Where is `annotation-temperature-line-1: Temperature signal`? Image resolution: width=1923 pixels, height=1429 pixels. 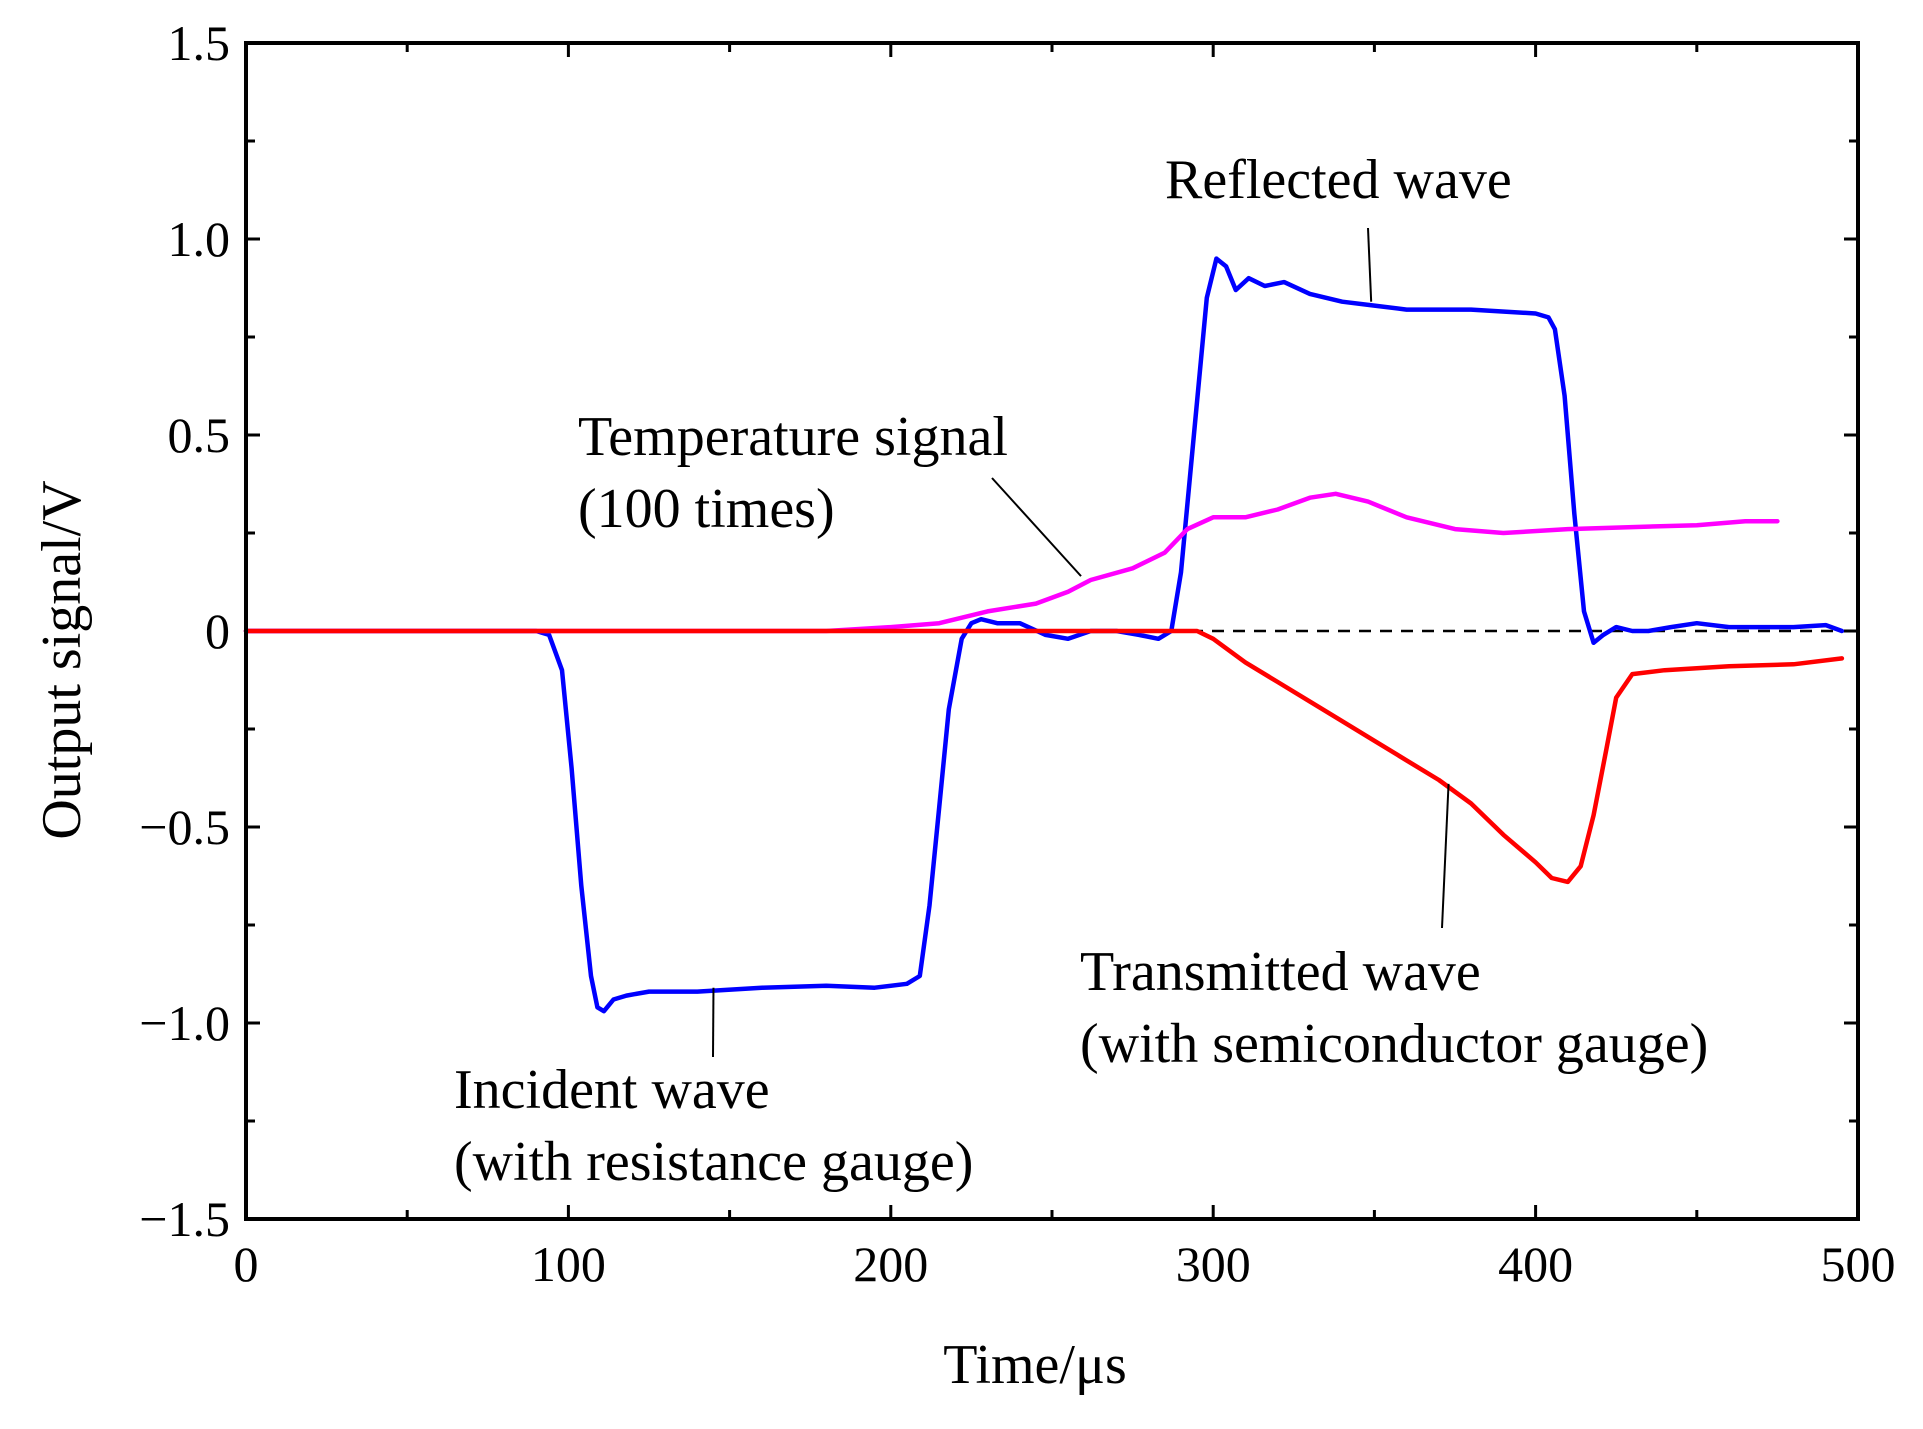
annotation-temperature-line-1: Temperature signal is located at coordinates (793, 437).